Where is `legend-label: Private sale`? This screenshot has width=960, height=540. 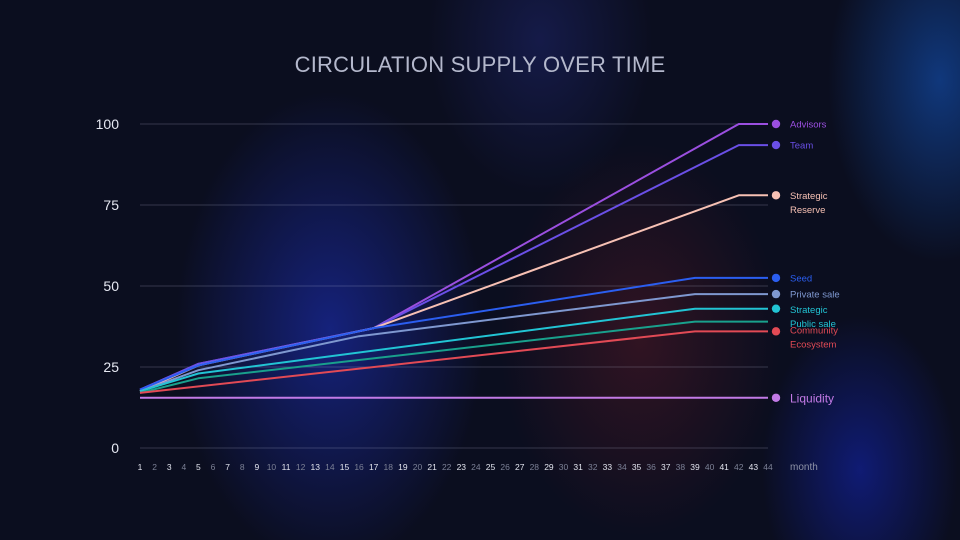 legend-label: Private sale is located at coordinates (815, 295).